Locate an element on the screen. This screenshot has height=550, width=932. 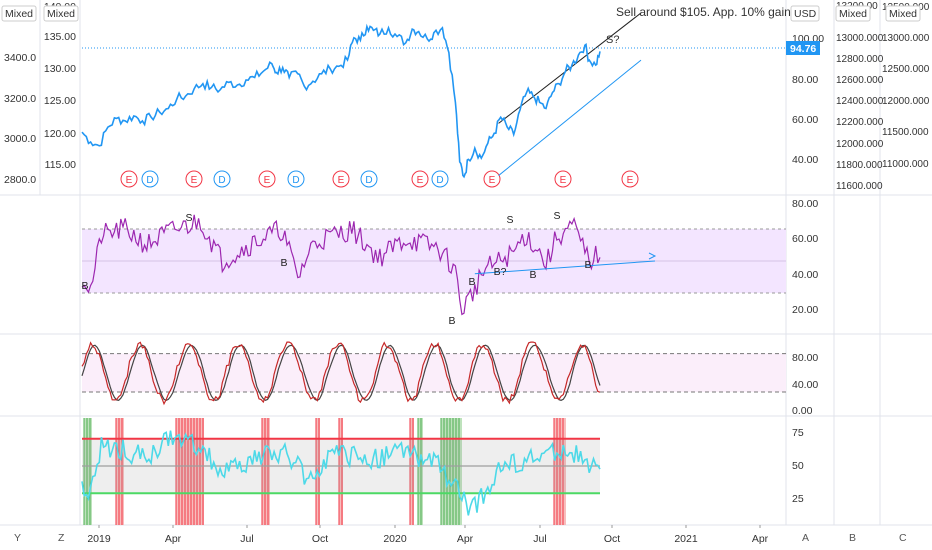
scale-badges: Mixed Mixed USD Mixed Mixed is located at coordinates (461, 13).